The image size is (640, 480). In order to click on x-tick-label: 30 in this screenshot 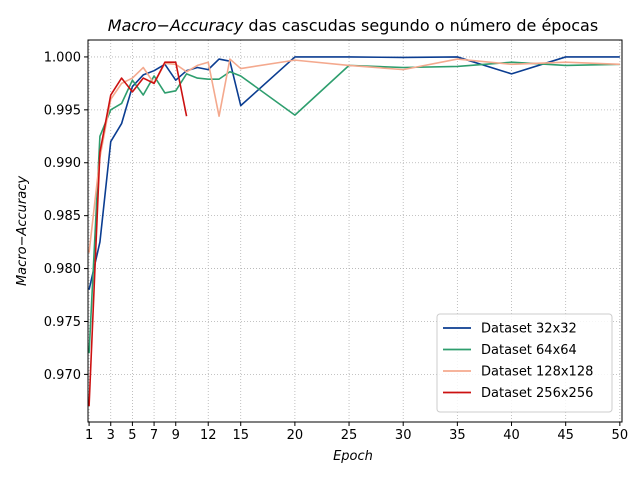, I will do `click(403, 435)`.